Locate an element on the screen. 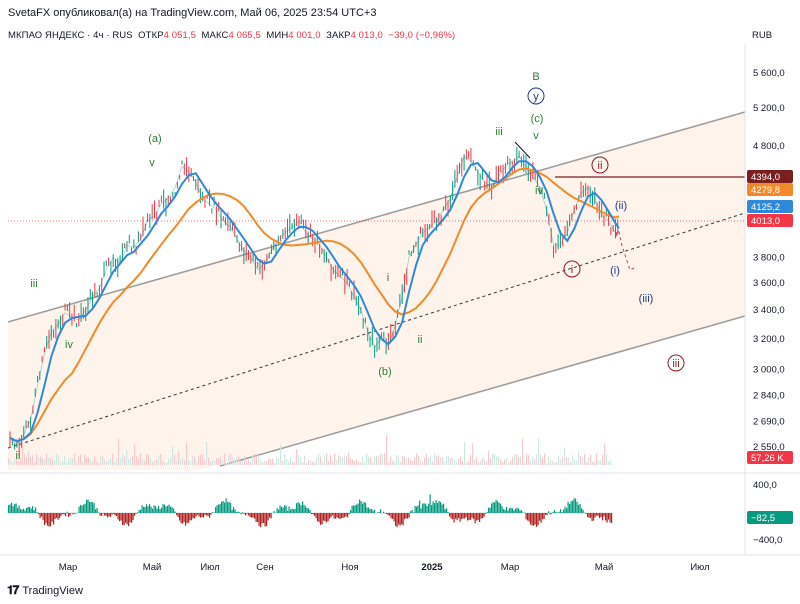 The width and height of the screenshot is (800, 604). tradingview-logo: 𝟏𝟕 TradingView is located at coordinates (45, 590).